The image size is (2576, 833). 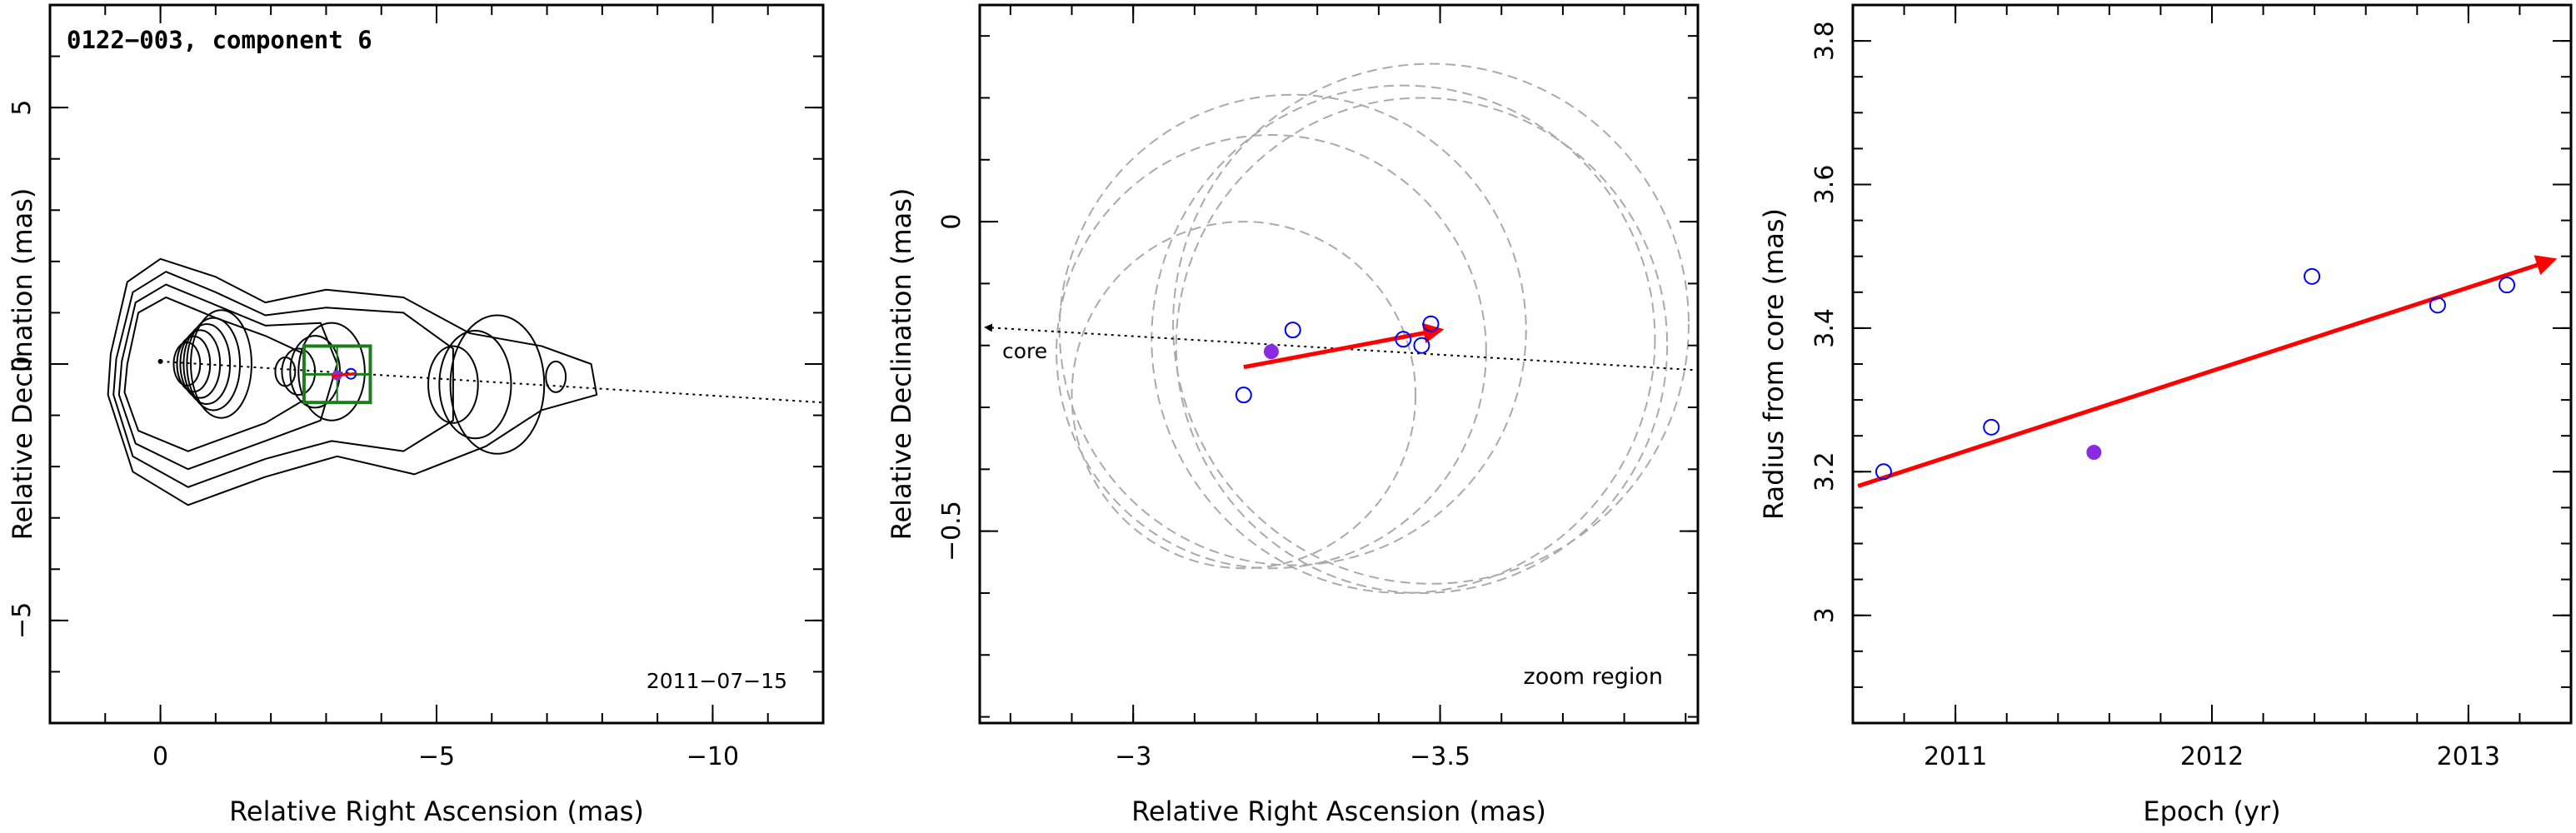 What do you see at coordinates (1825, 185) in the screenshot?
I see `radius-y-tick-label: 3.6` at bounding box center [1825, 185].